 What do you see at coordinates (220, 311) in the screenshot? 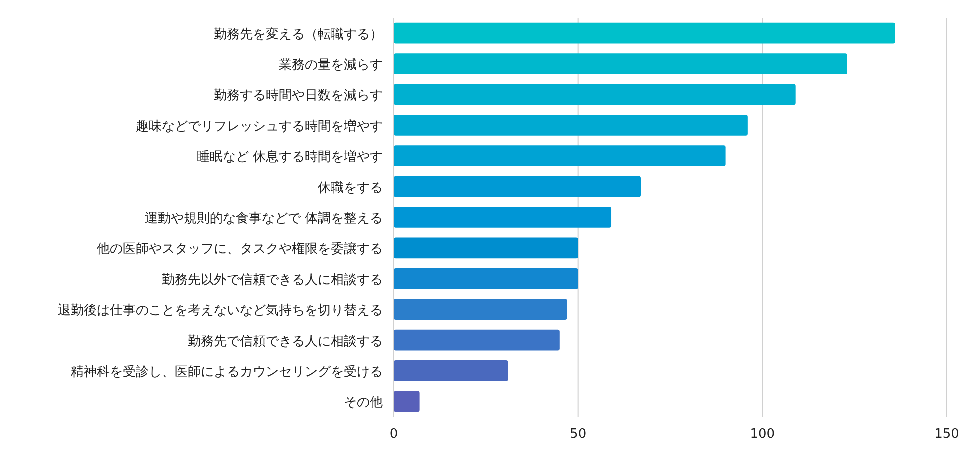
I see `y-tick-label: 退勤後は仕事のことを考えないなど気持ちを切り替える` at bounding box center [220, 311].